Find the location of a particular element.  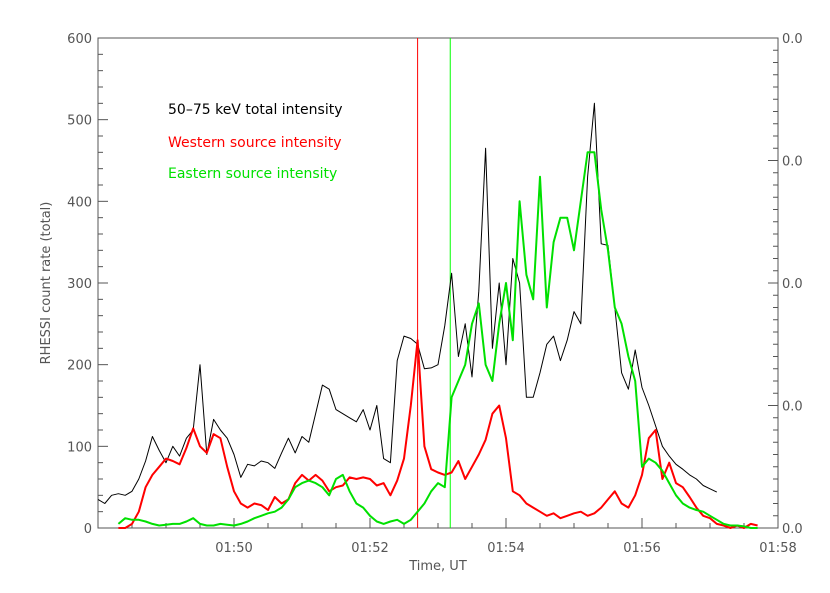

y-tick-label: 400 is located at coordinates (79, 202).